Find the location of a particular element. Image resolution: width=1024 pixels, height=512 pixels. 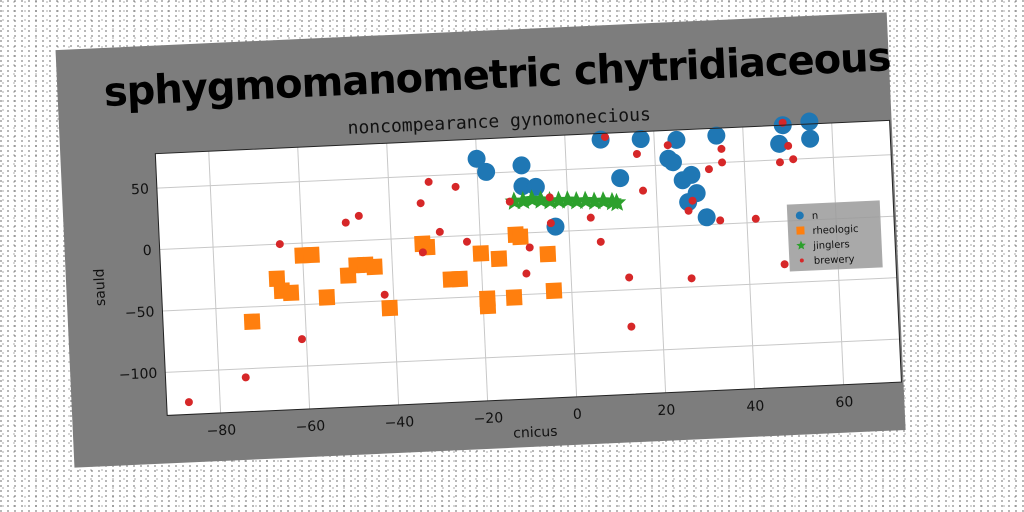

series-rheologic is located at coordinates (403, 278).